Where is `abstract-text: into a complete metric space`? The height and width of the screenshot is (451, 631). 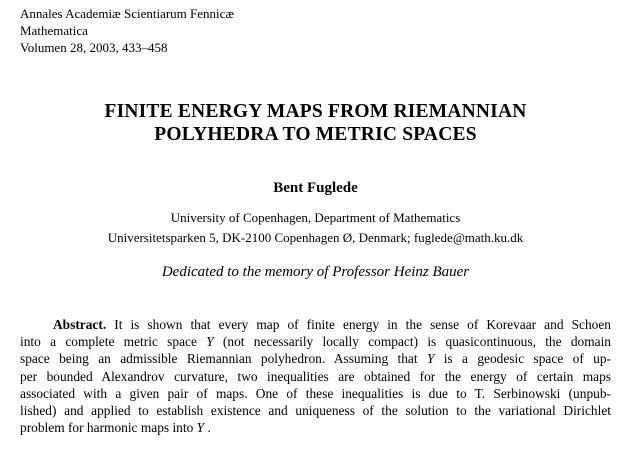
abstract-text: into a complete metric space is located at coordinates (113, 342).